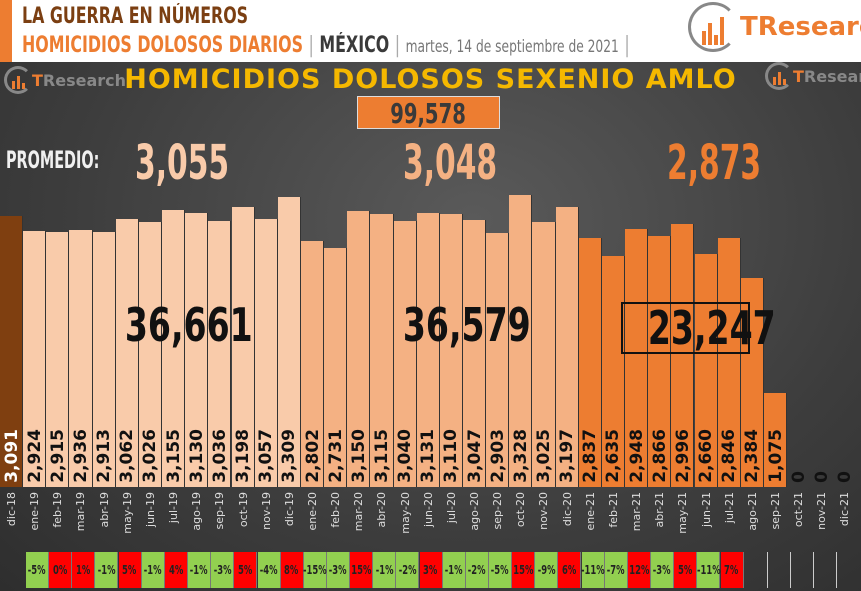 This screenshot has width=861, height=591. I want to click on change-cell: 0%, so click(61, 570).